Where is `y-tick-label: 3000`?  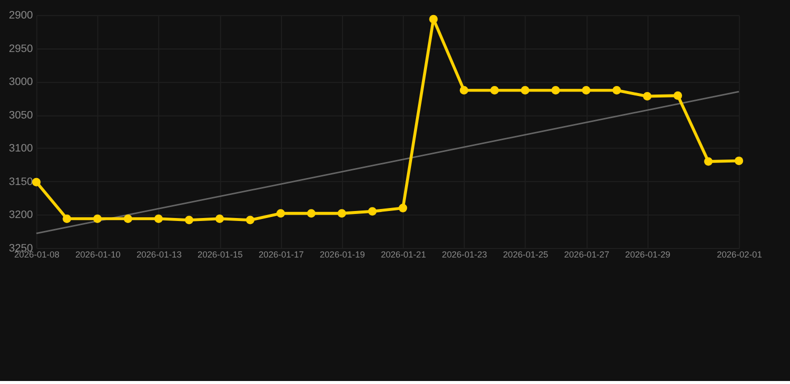
y-tick-label: 3000 is located at coordinates (20, 82).